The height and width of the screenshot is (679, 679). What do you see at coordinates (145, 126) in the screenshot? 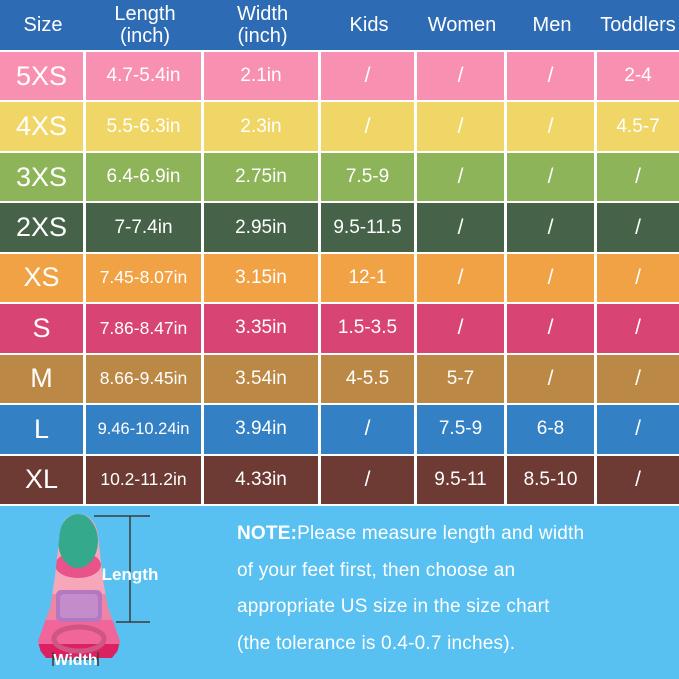
I see `cell-length: 5.5-6.3in` at bounding box center [145, 126].